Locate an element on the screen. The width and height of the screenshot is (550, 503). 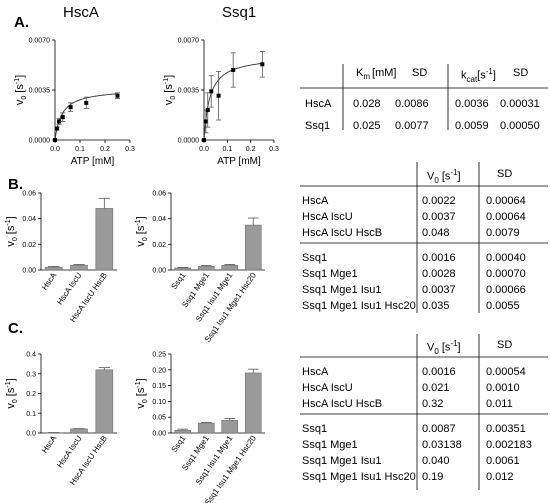
a-ssq1-xtick-label-1: 0.1 is located at coordinates (227, 149).